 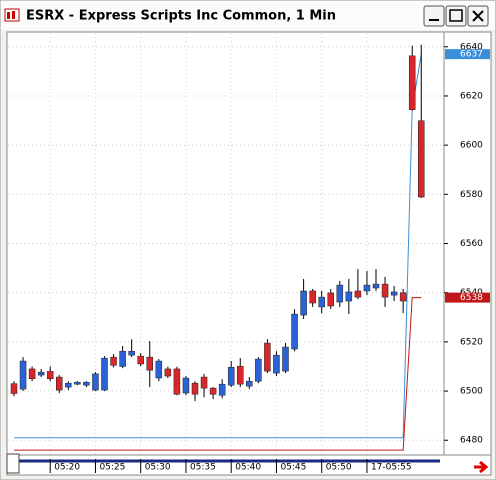 What do you see at coordinates (434, 16) in the screenshot?
I see `minimize-button` at bounding box center [434, 16].